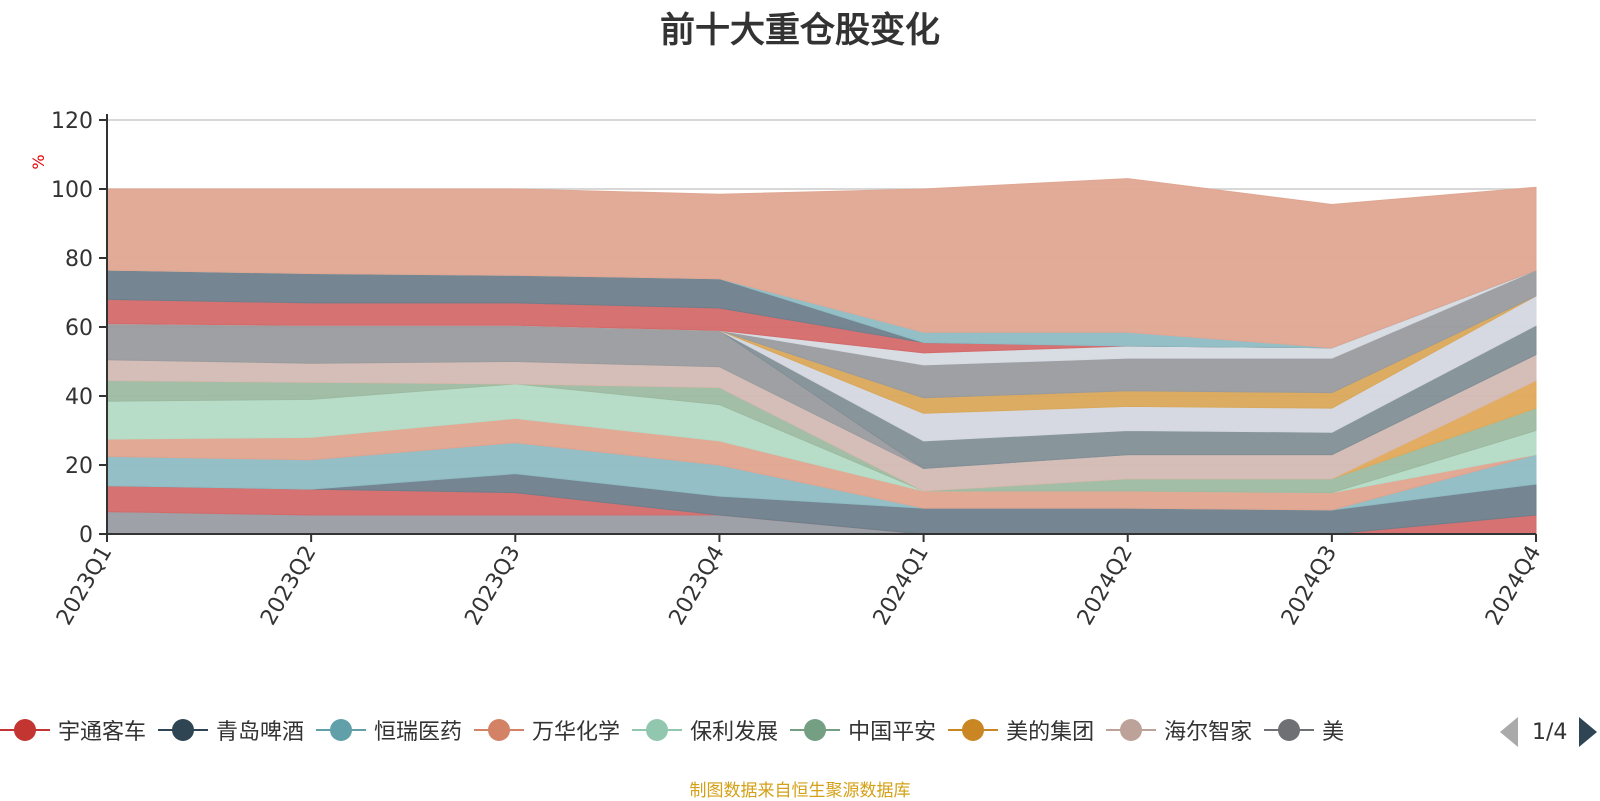 The image size is (1600, 801). What do you see at coordinates (892, 732) in the screenshot?
I see `legend-label: 中国平安` at bounding box center [892, 732].